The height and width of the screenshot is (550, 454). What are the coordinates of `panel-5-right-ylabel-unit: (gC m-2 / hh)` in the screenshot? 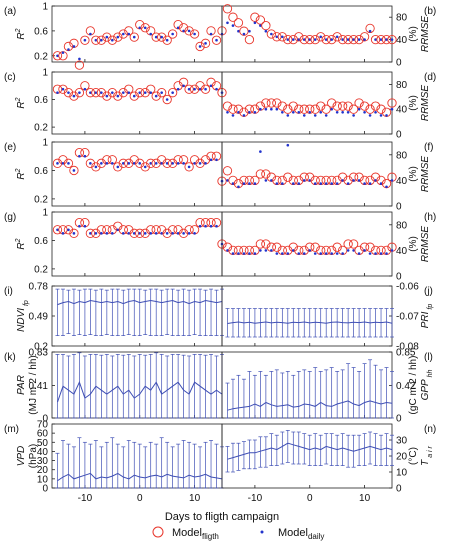 It's located at (413, 385).